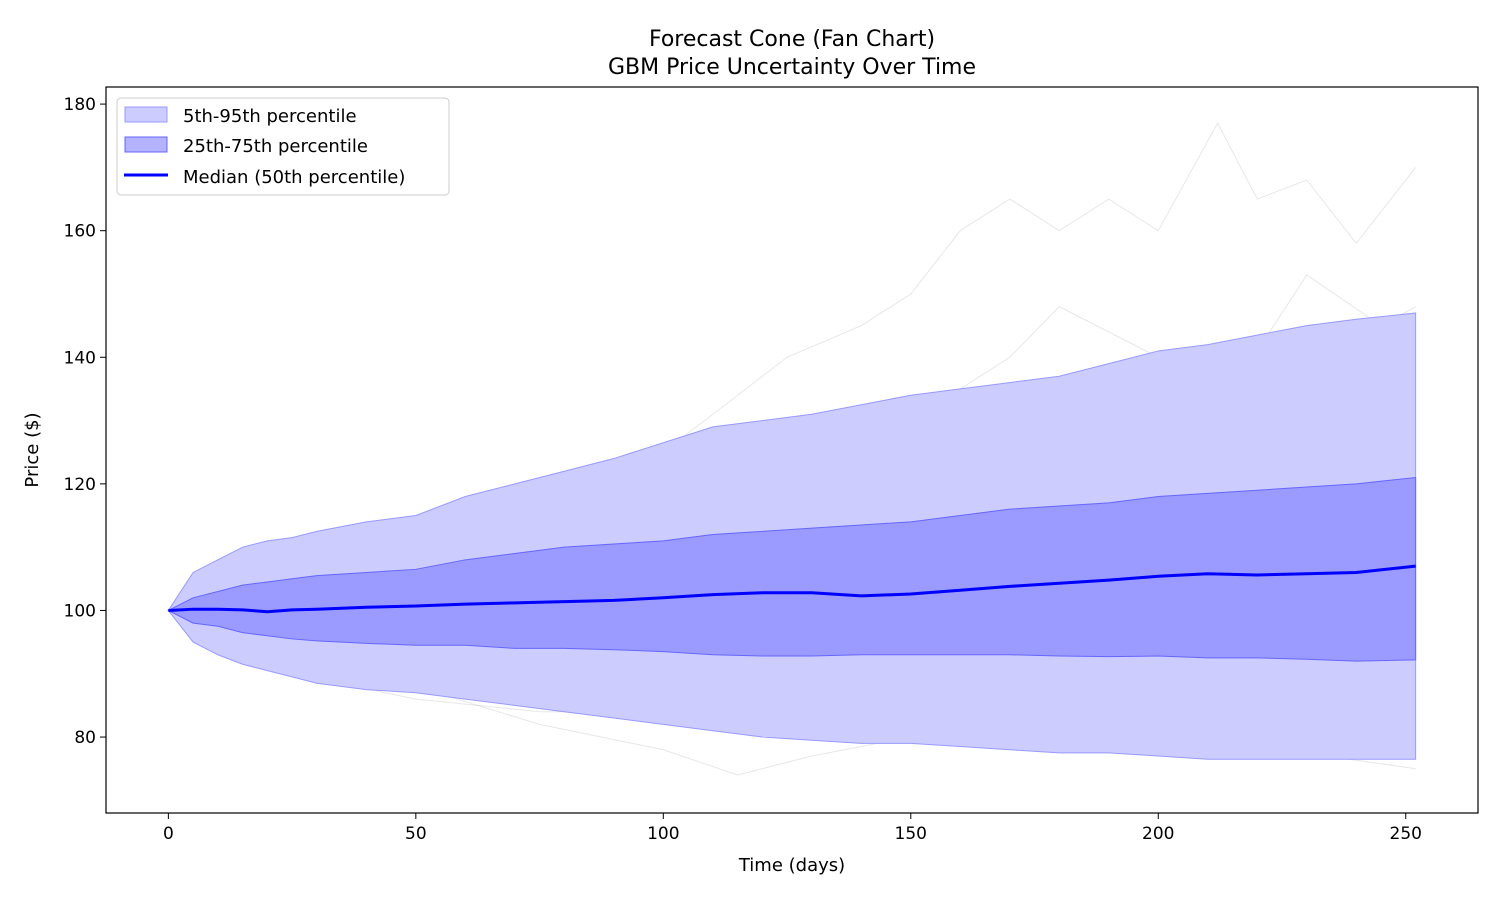 This screenshot has height=904, width=1500. What do you see at coordinates (80, 105) in the screenshot?
I see `y-tick-label: 180` at bounding box center [80, 105].